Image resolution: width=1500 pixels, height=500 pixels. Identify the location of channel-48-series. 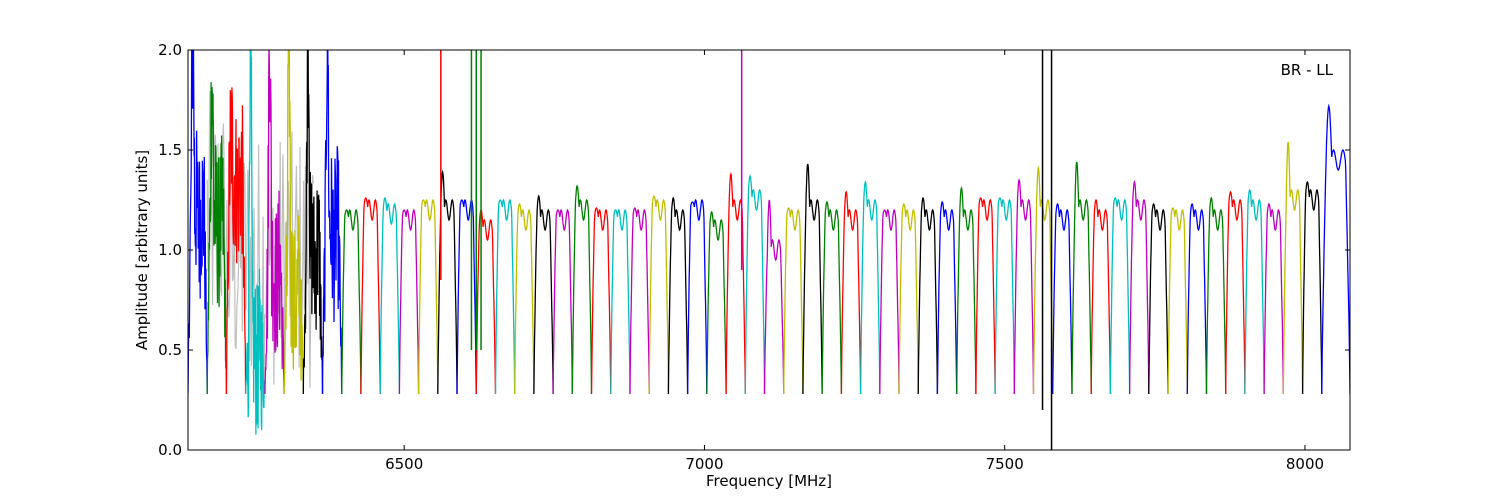
(1120, 296).